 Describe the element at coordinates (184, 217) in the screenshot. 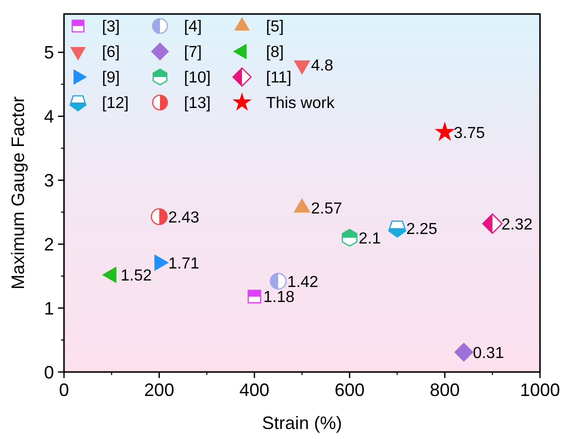

I see `data-label: 2.43` at that location.